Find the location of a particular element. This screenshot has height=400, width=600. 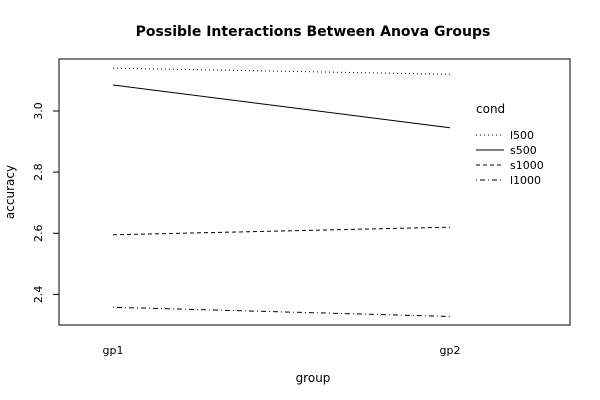

series-line-l500 is located at coordinates (281, 71).